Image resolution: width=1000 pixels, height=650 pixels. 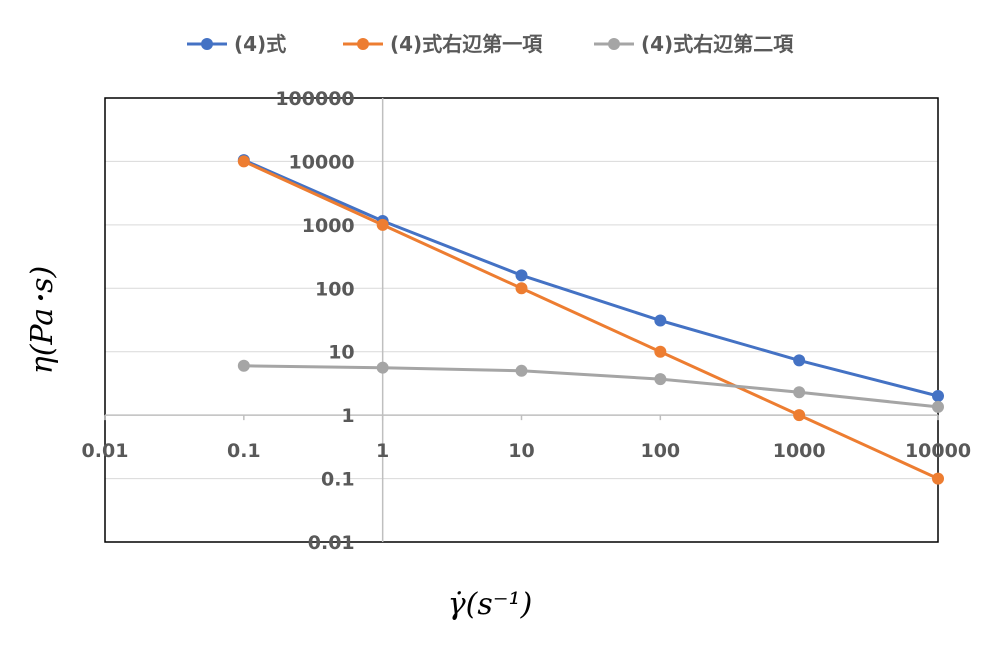 What do you see at coordinates (260, 44) in the screenshot?
I see `legend-label: (4)式` at bounding box center [260, 44].